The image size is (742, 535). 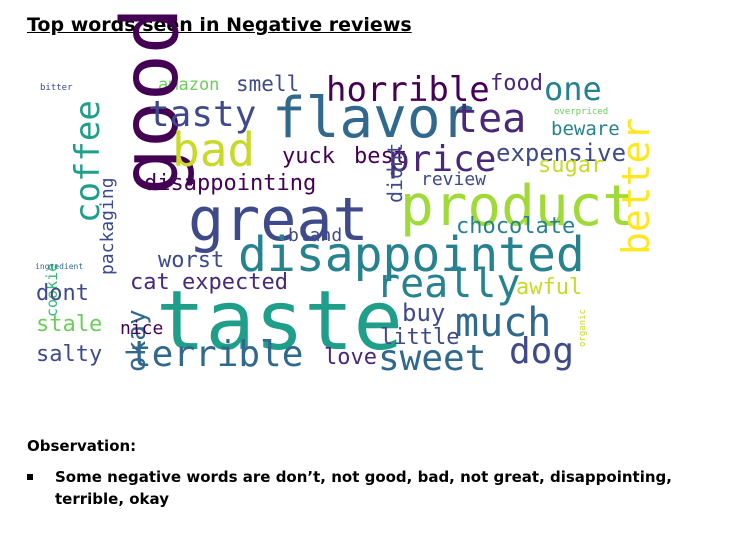 I want to click on cloud-word: one, so click(x=573, y=89).